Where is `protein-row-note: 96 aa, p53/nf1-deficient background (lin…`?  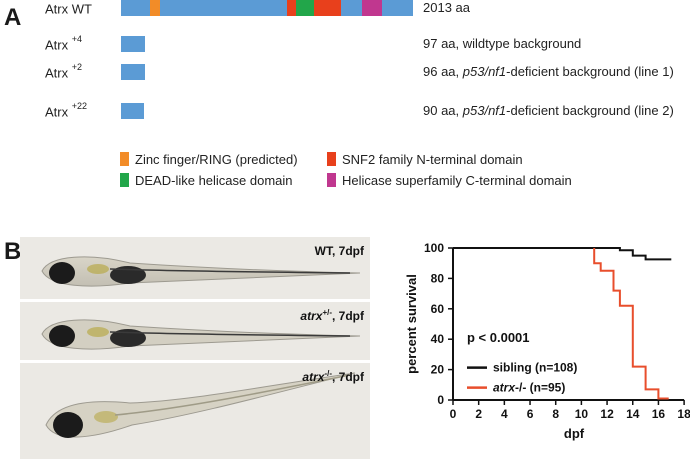
protein-row-note: 96 aa, p53/nf1-deficient background (lin… is located at coordinates (548, 71).